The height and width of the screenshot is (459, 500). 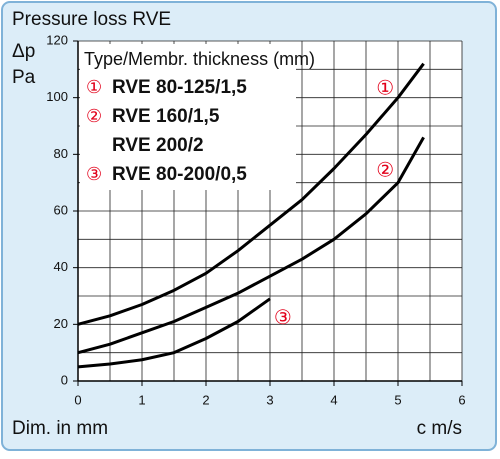 I want to click on curve-label: ③, so click(x=283, y=318).